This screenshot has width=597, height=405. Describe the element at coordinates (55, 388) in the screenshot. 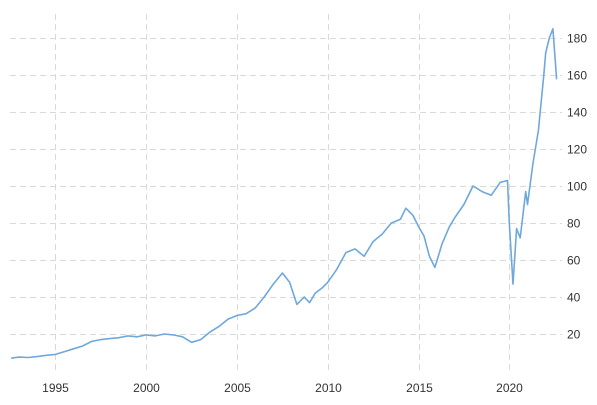

I see `x-tick-label: 1995` at that location.